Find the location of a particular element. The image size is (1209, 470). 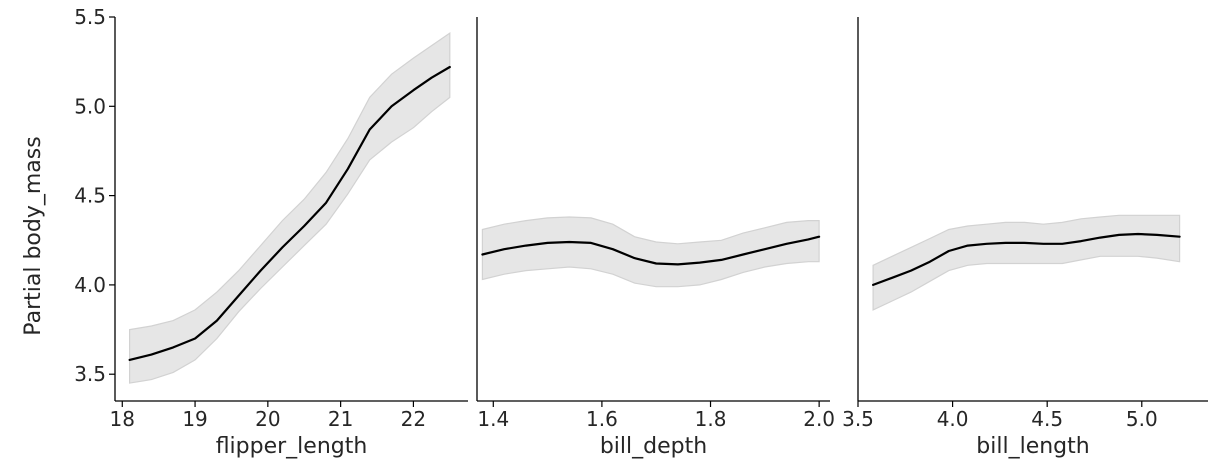

x-tick-label: 1.8 is located at coordinates (711, 419).